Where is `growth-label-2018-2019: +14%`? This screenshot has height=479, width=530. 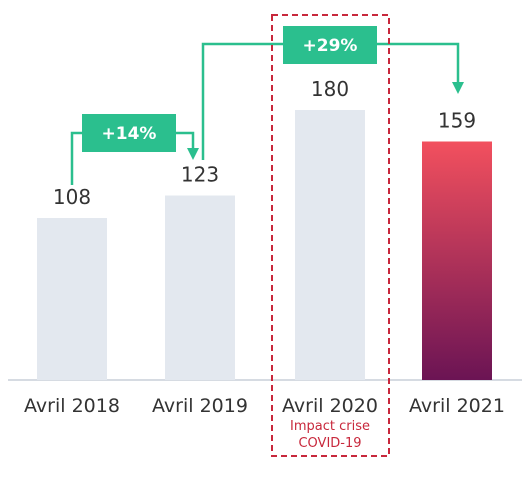
growth-label-2018-2019: +14% is located at coordinates (129, 134).